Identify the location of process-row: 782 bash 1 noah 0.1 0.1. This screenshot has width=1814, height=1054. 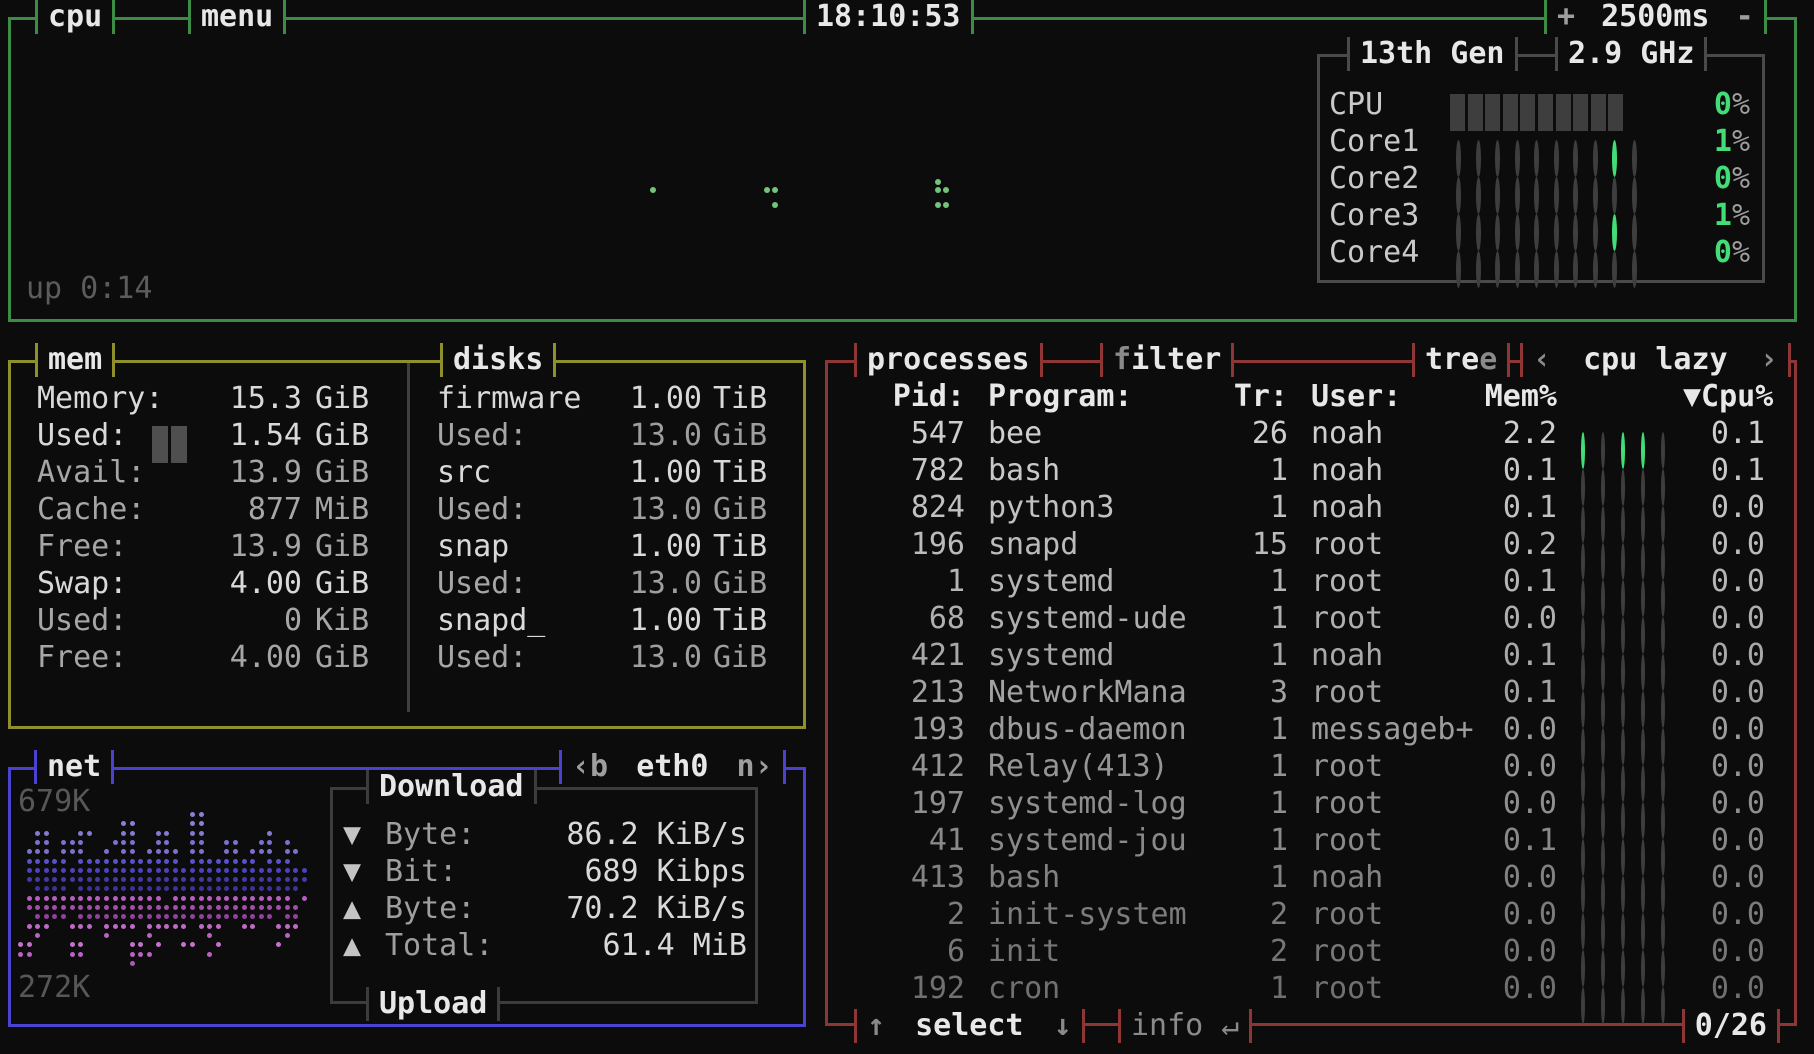
(1311, 479).